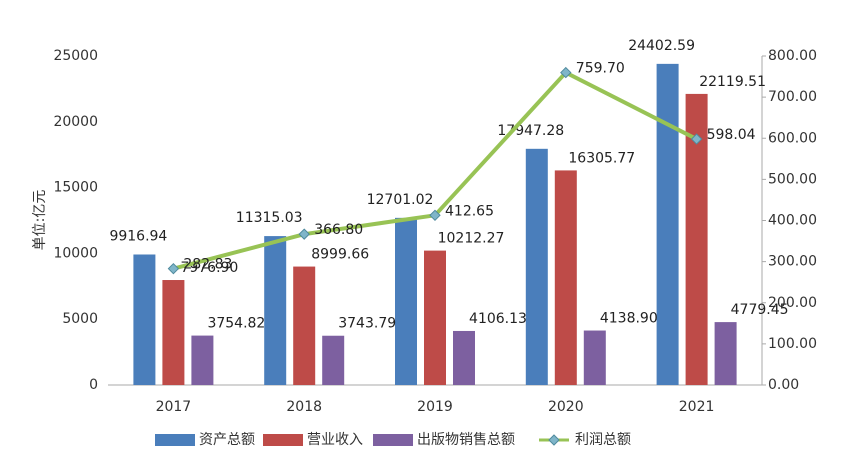 The width and height of the screenshot is (853, 459). I want to click on data-label: 4779.45, so click(760, 310).